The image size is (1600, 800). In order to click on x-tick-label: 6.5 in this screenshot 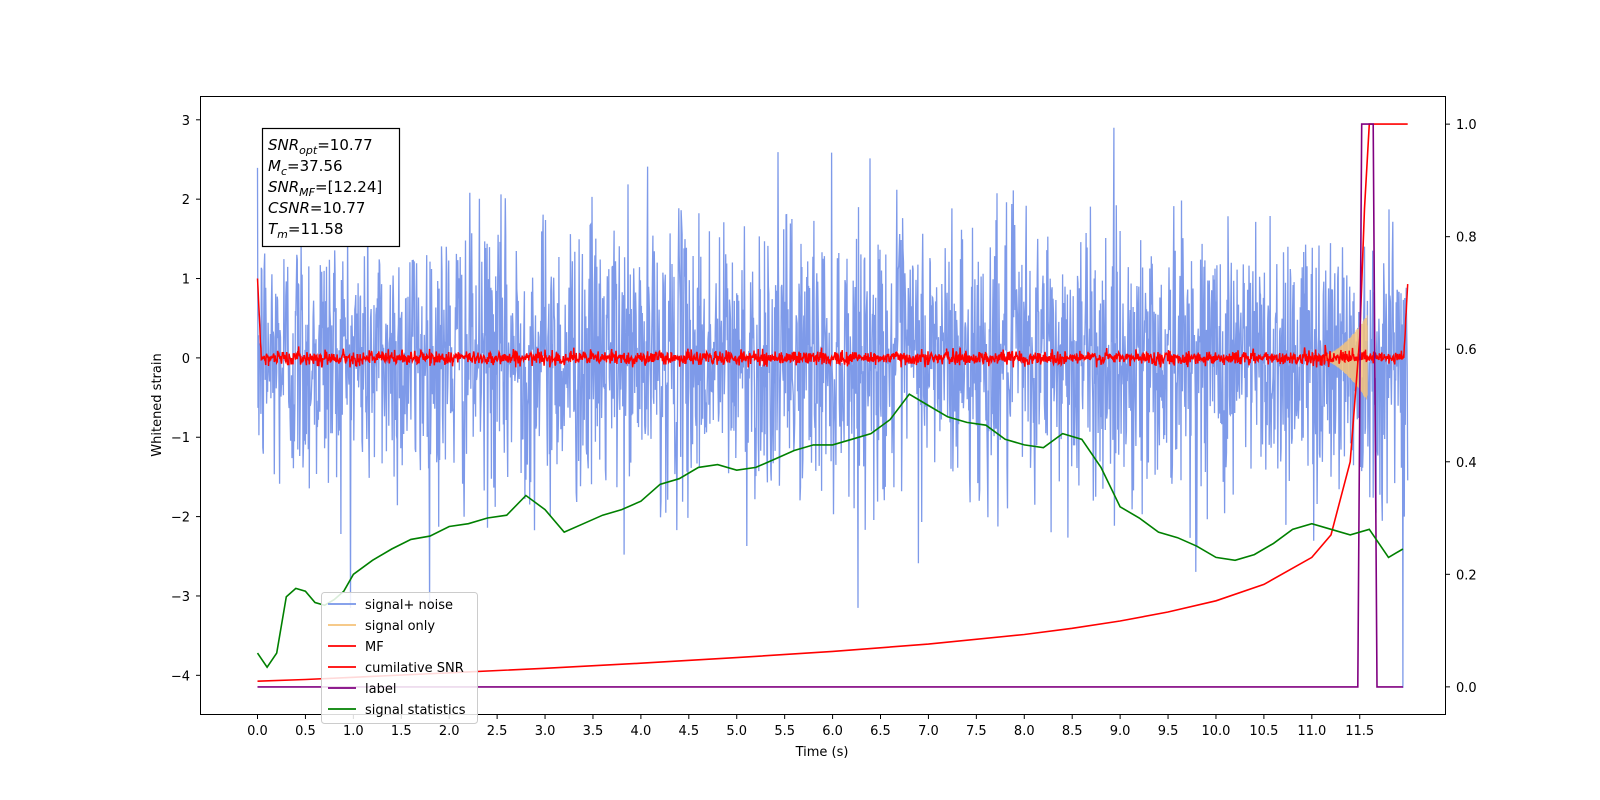, I will do `click(880, 731)`.